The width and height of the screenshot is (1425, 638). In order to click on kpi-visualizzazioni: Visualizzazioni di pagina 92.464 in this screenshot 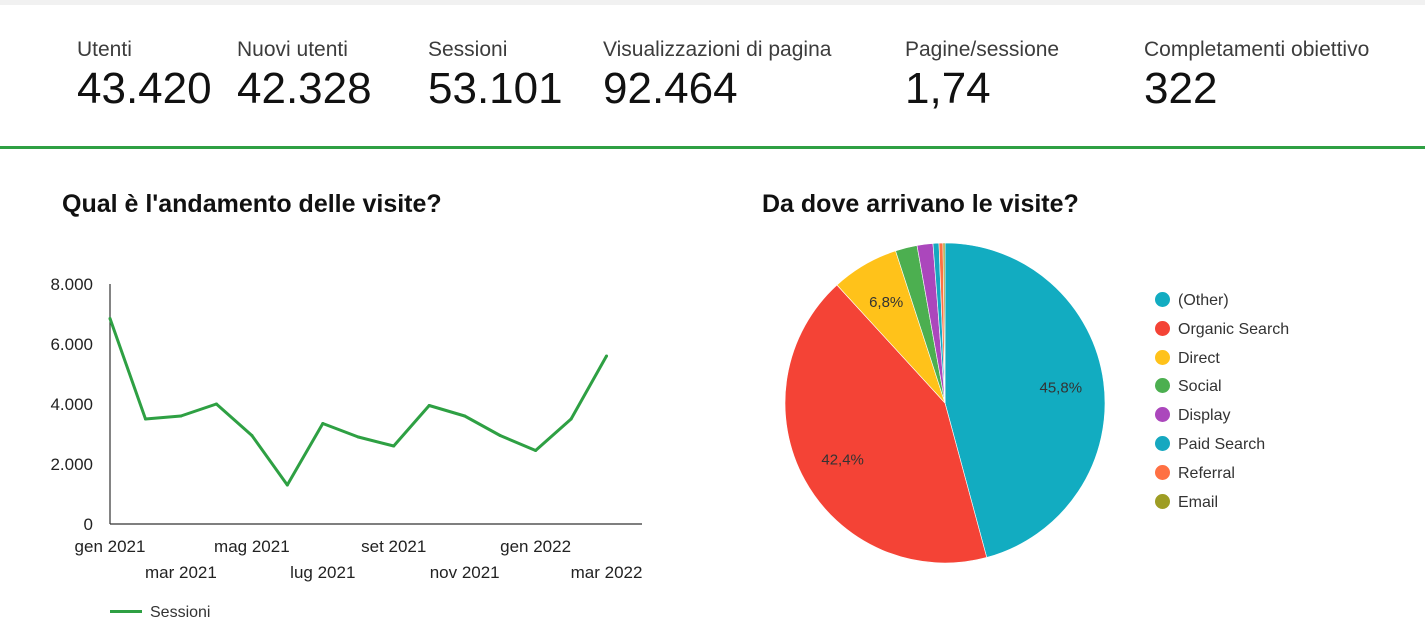, I will do `click(717, 76)`.